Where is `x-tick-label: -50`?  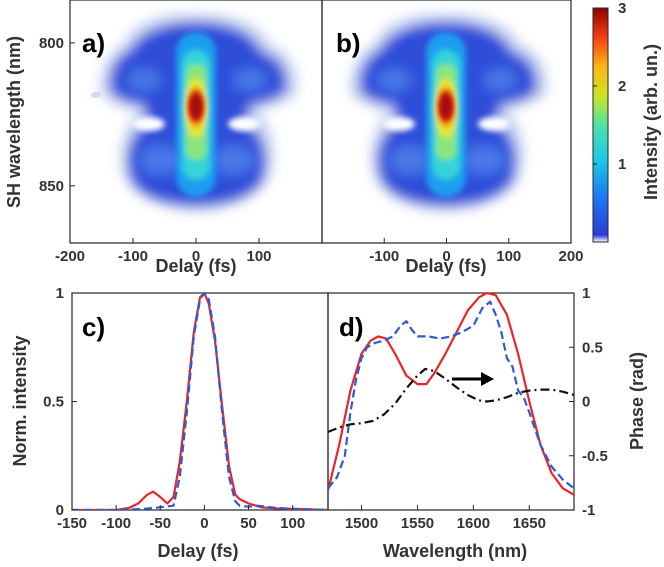
x-tick-label: -50 is located at coordinates (160, 523).